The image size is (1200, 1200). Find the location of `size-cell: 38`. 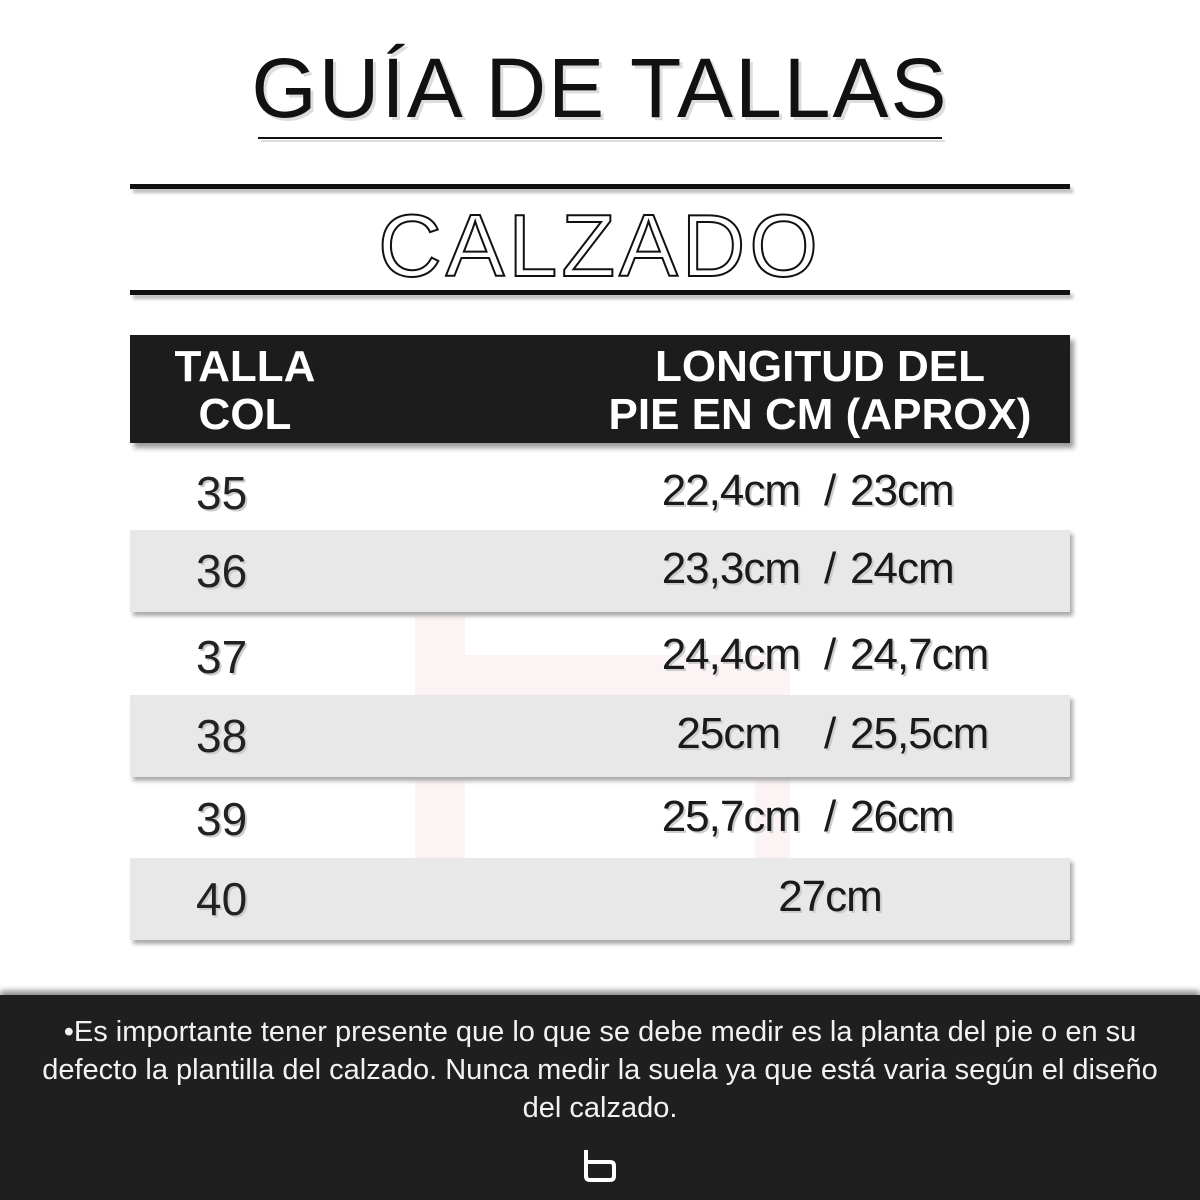

size-cell: 38 is located at coordinates (222, 736).